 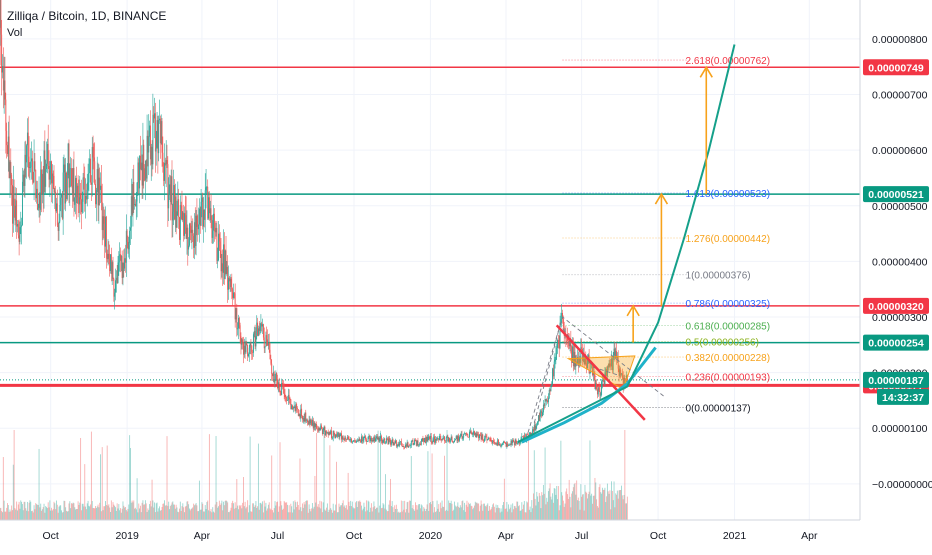 I want to click on time-tick-label: Jul, so click(x=581, y=536).